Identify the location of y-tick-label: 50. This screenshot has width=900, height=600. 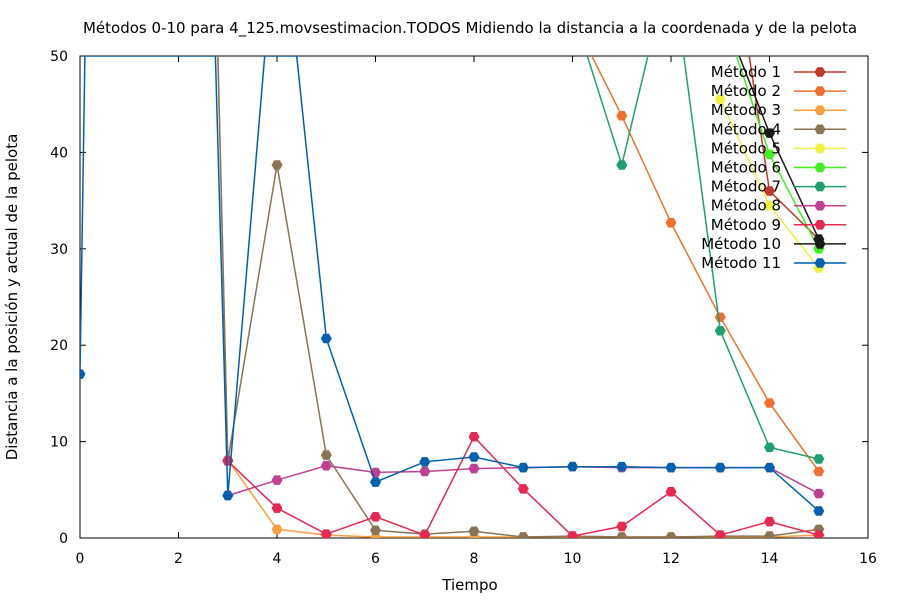
(59, 57).